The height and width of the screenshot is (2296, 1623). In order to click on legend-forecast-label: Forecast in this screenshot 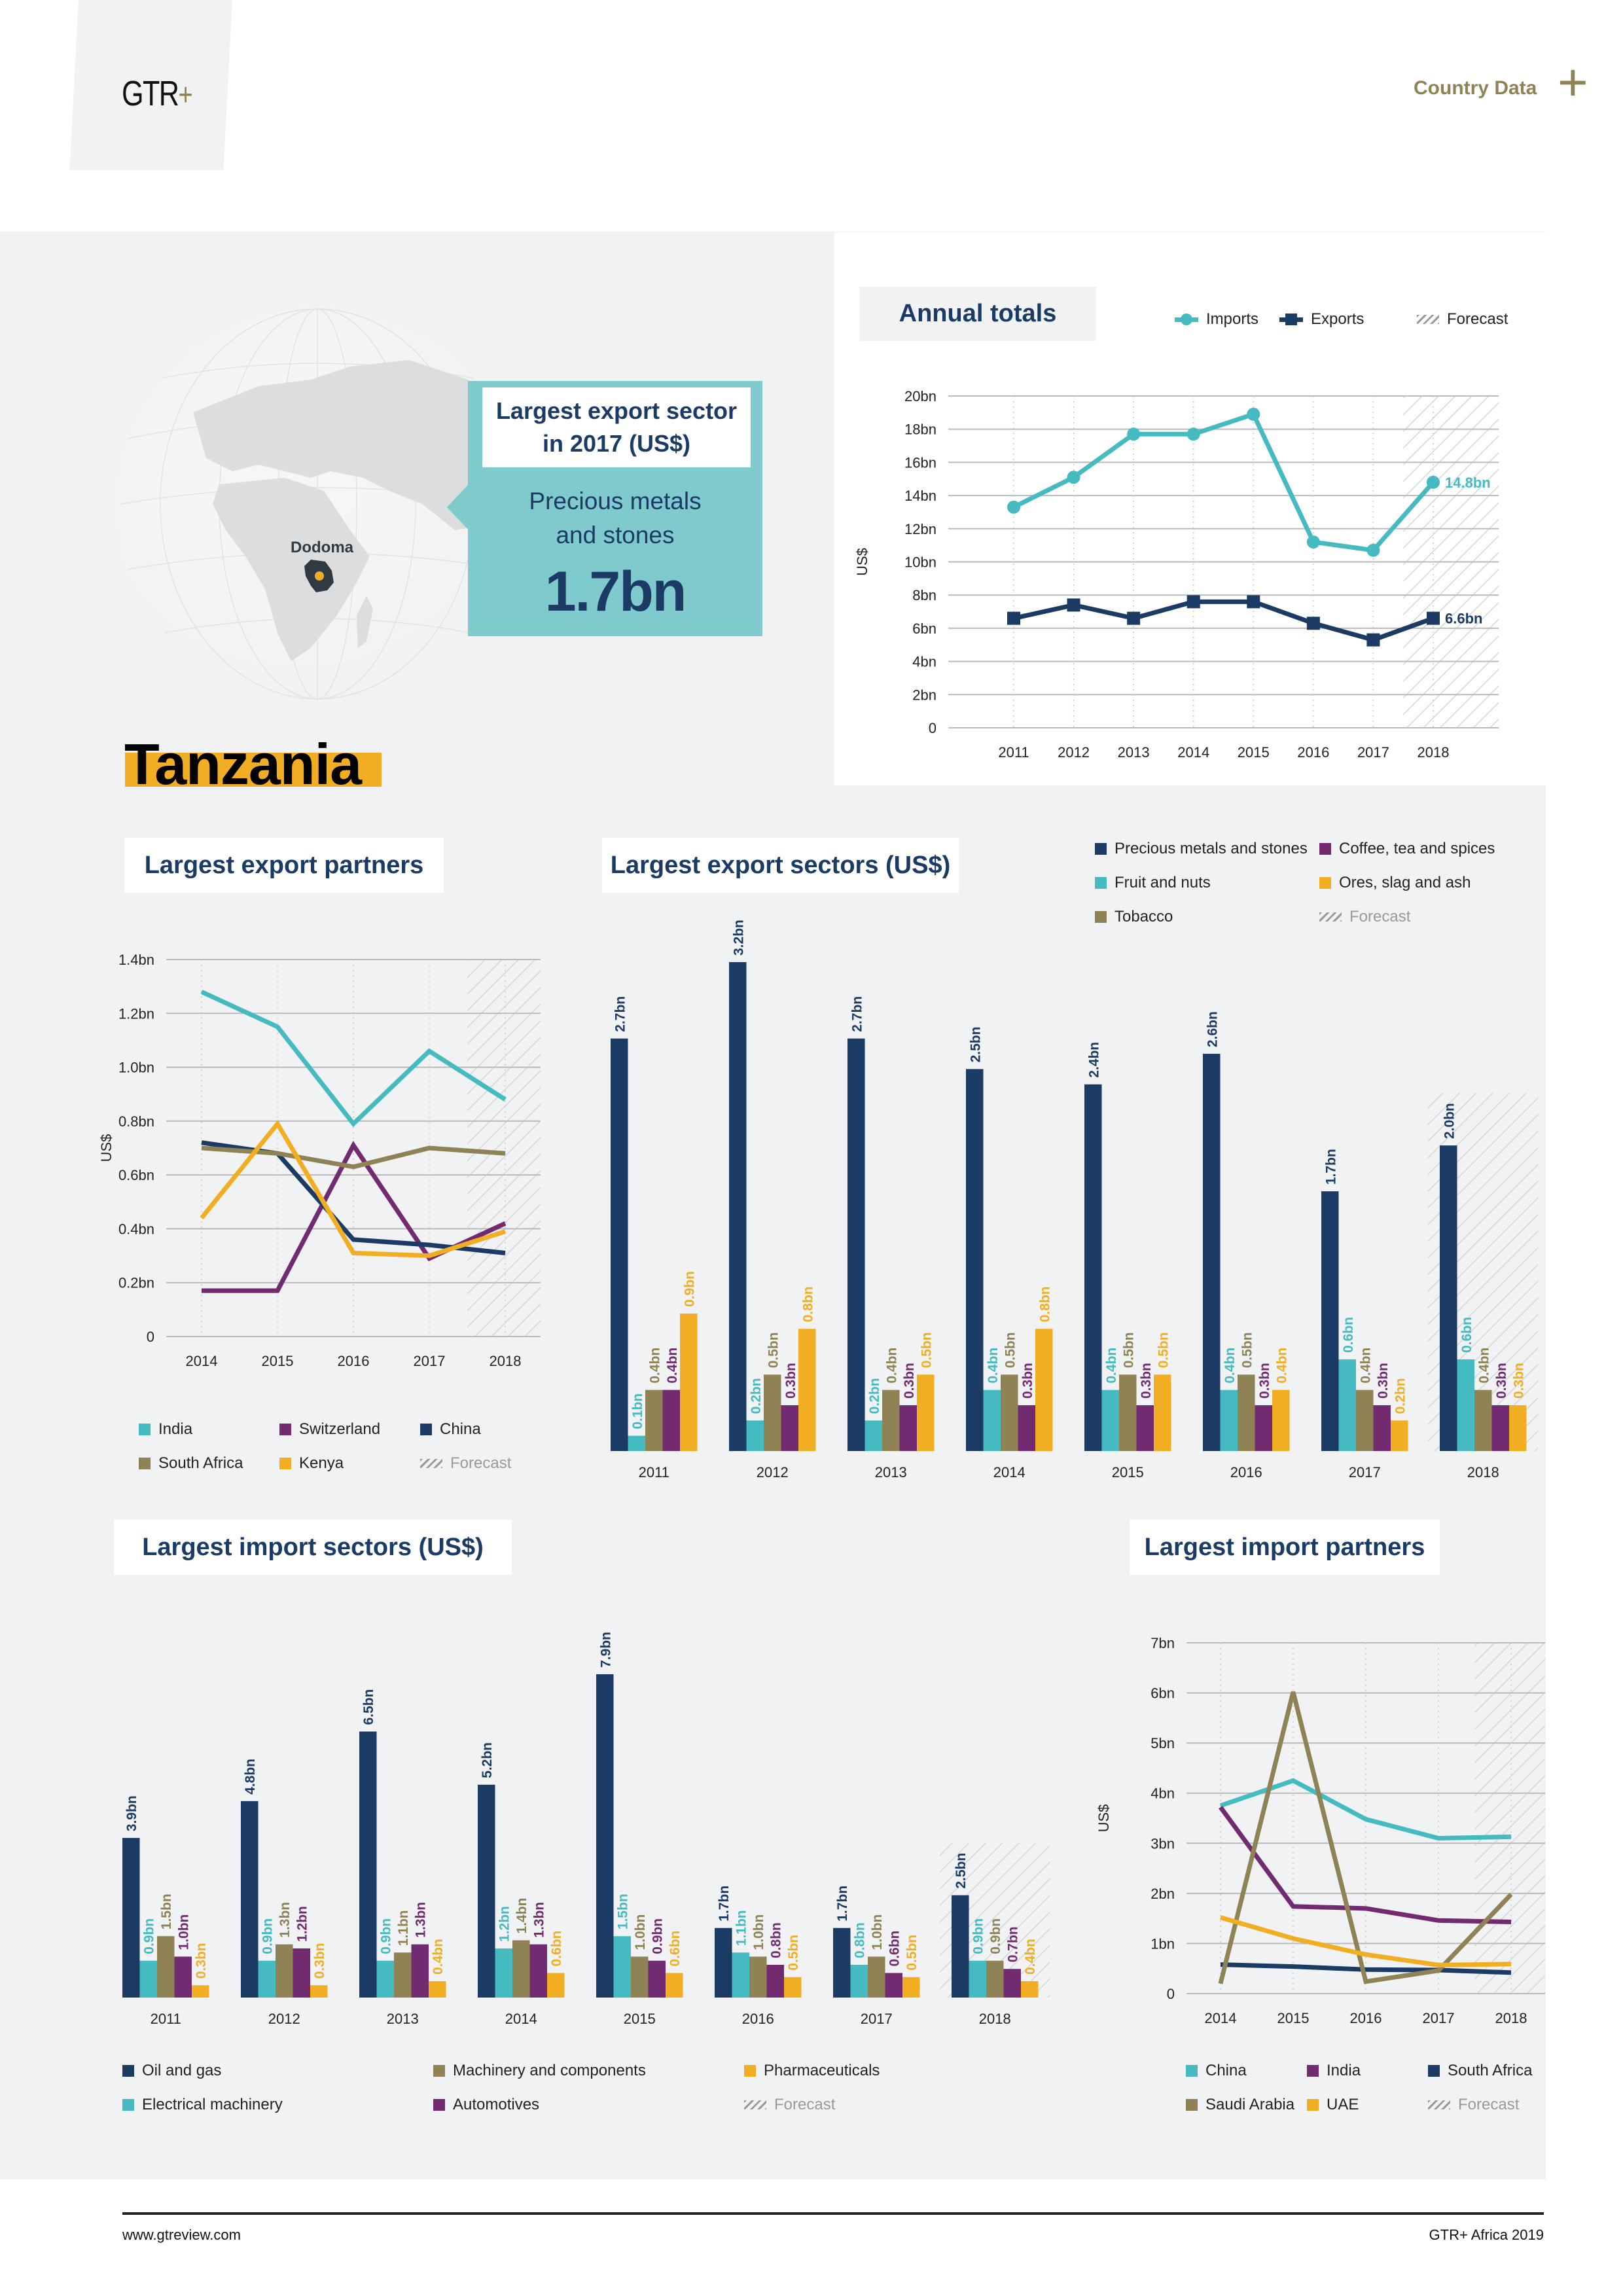, I will do `click(1478, 319)`.